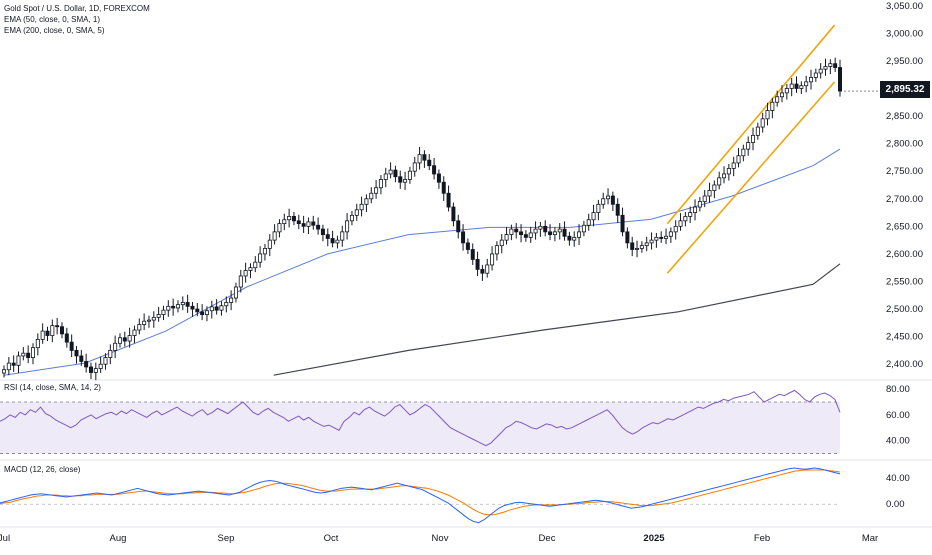  I want to click on x-axis-label: Nov, so click(440, 538).